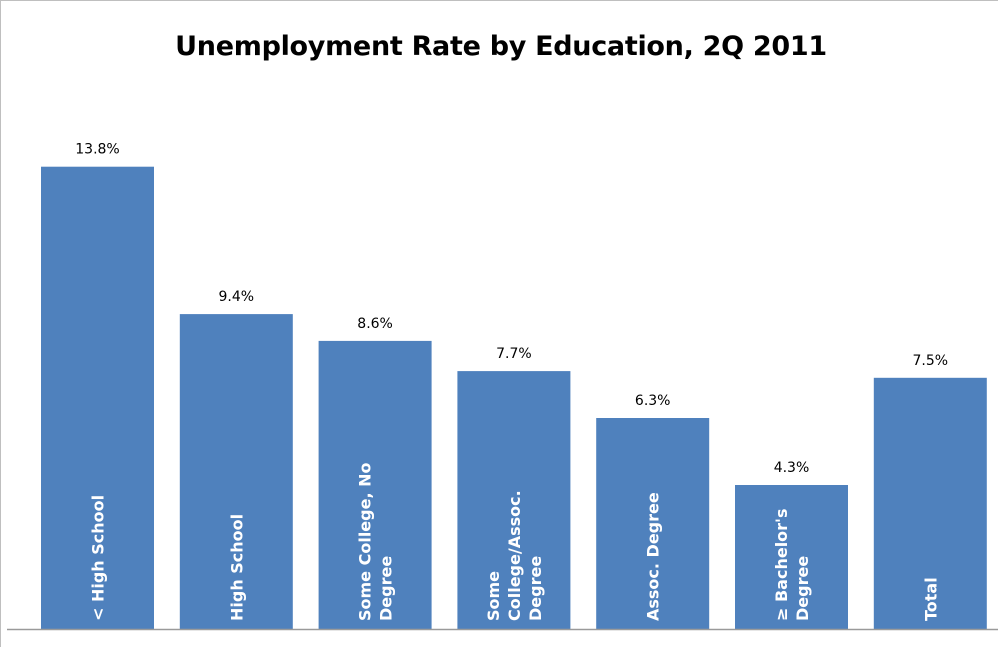 This screenshot has width=998, height=648. I want to click on chart-title: Unemployment Rate by Education, 2Q 2011, so click(501, 46).